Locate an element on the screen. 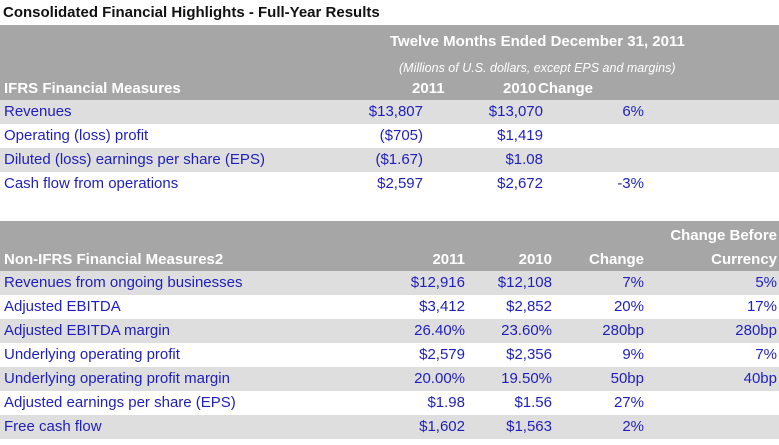  value-change-before-currency: 7% is located at coordinates (766, 354).